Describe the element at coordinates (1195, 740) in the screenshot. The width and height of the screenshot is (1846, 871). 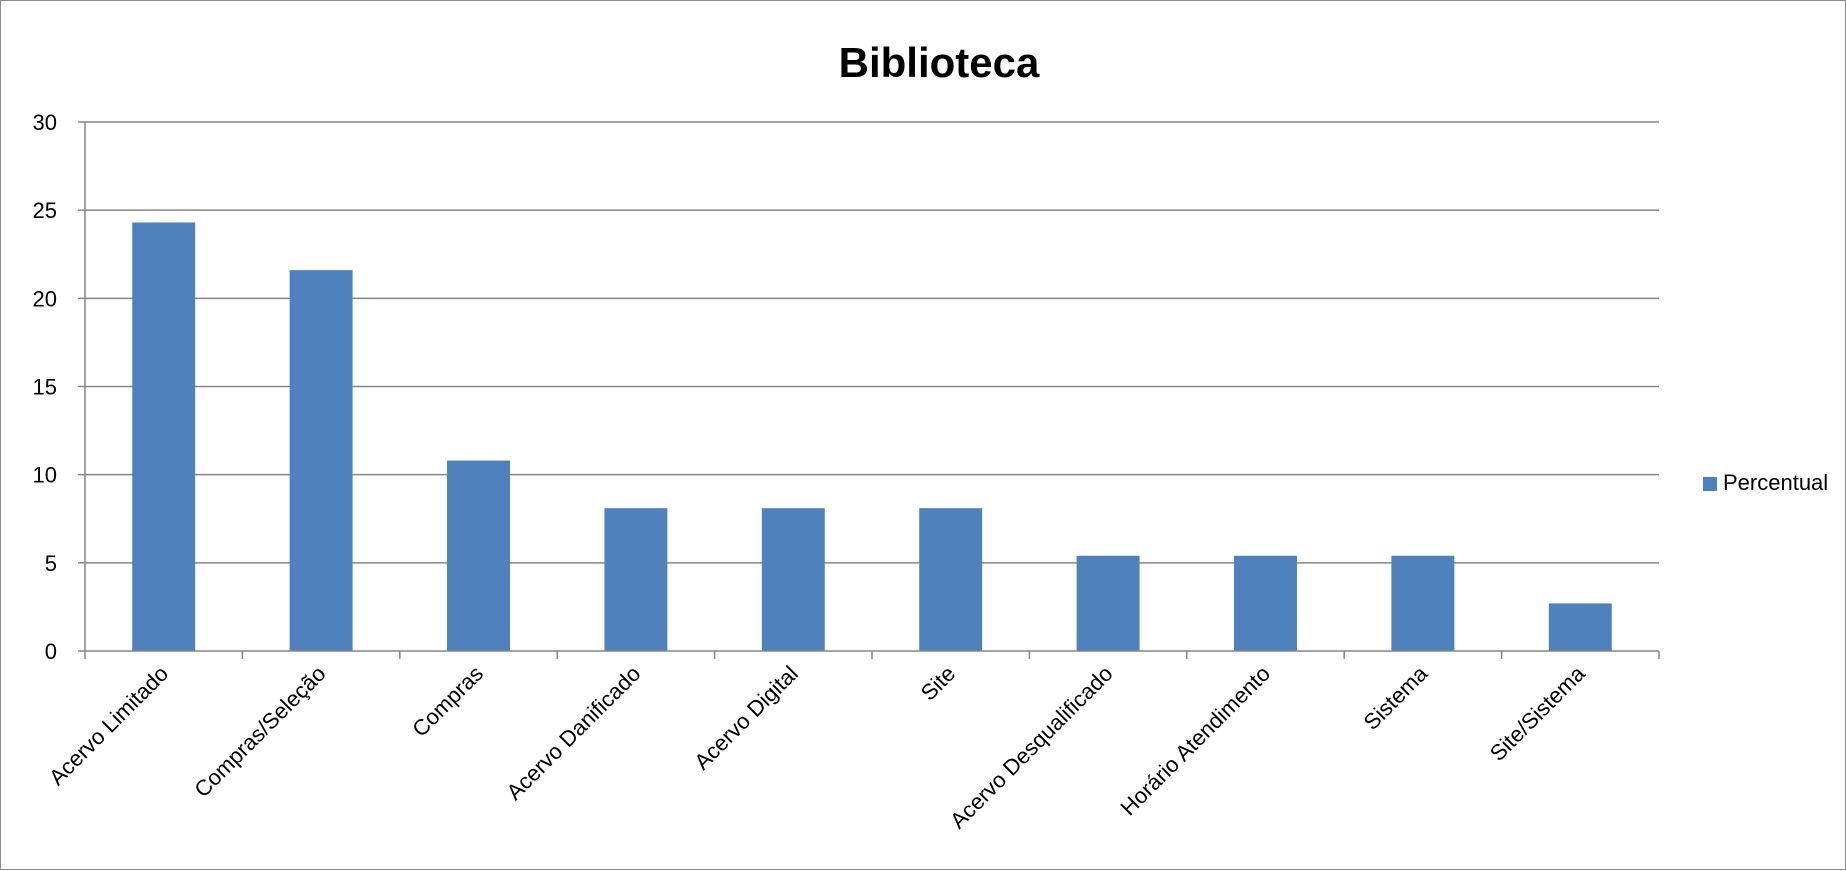
I see `x-tick-label-8: Horário Atendimento` at that location.